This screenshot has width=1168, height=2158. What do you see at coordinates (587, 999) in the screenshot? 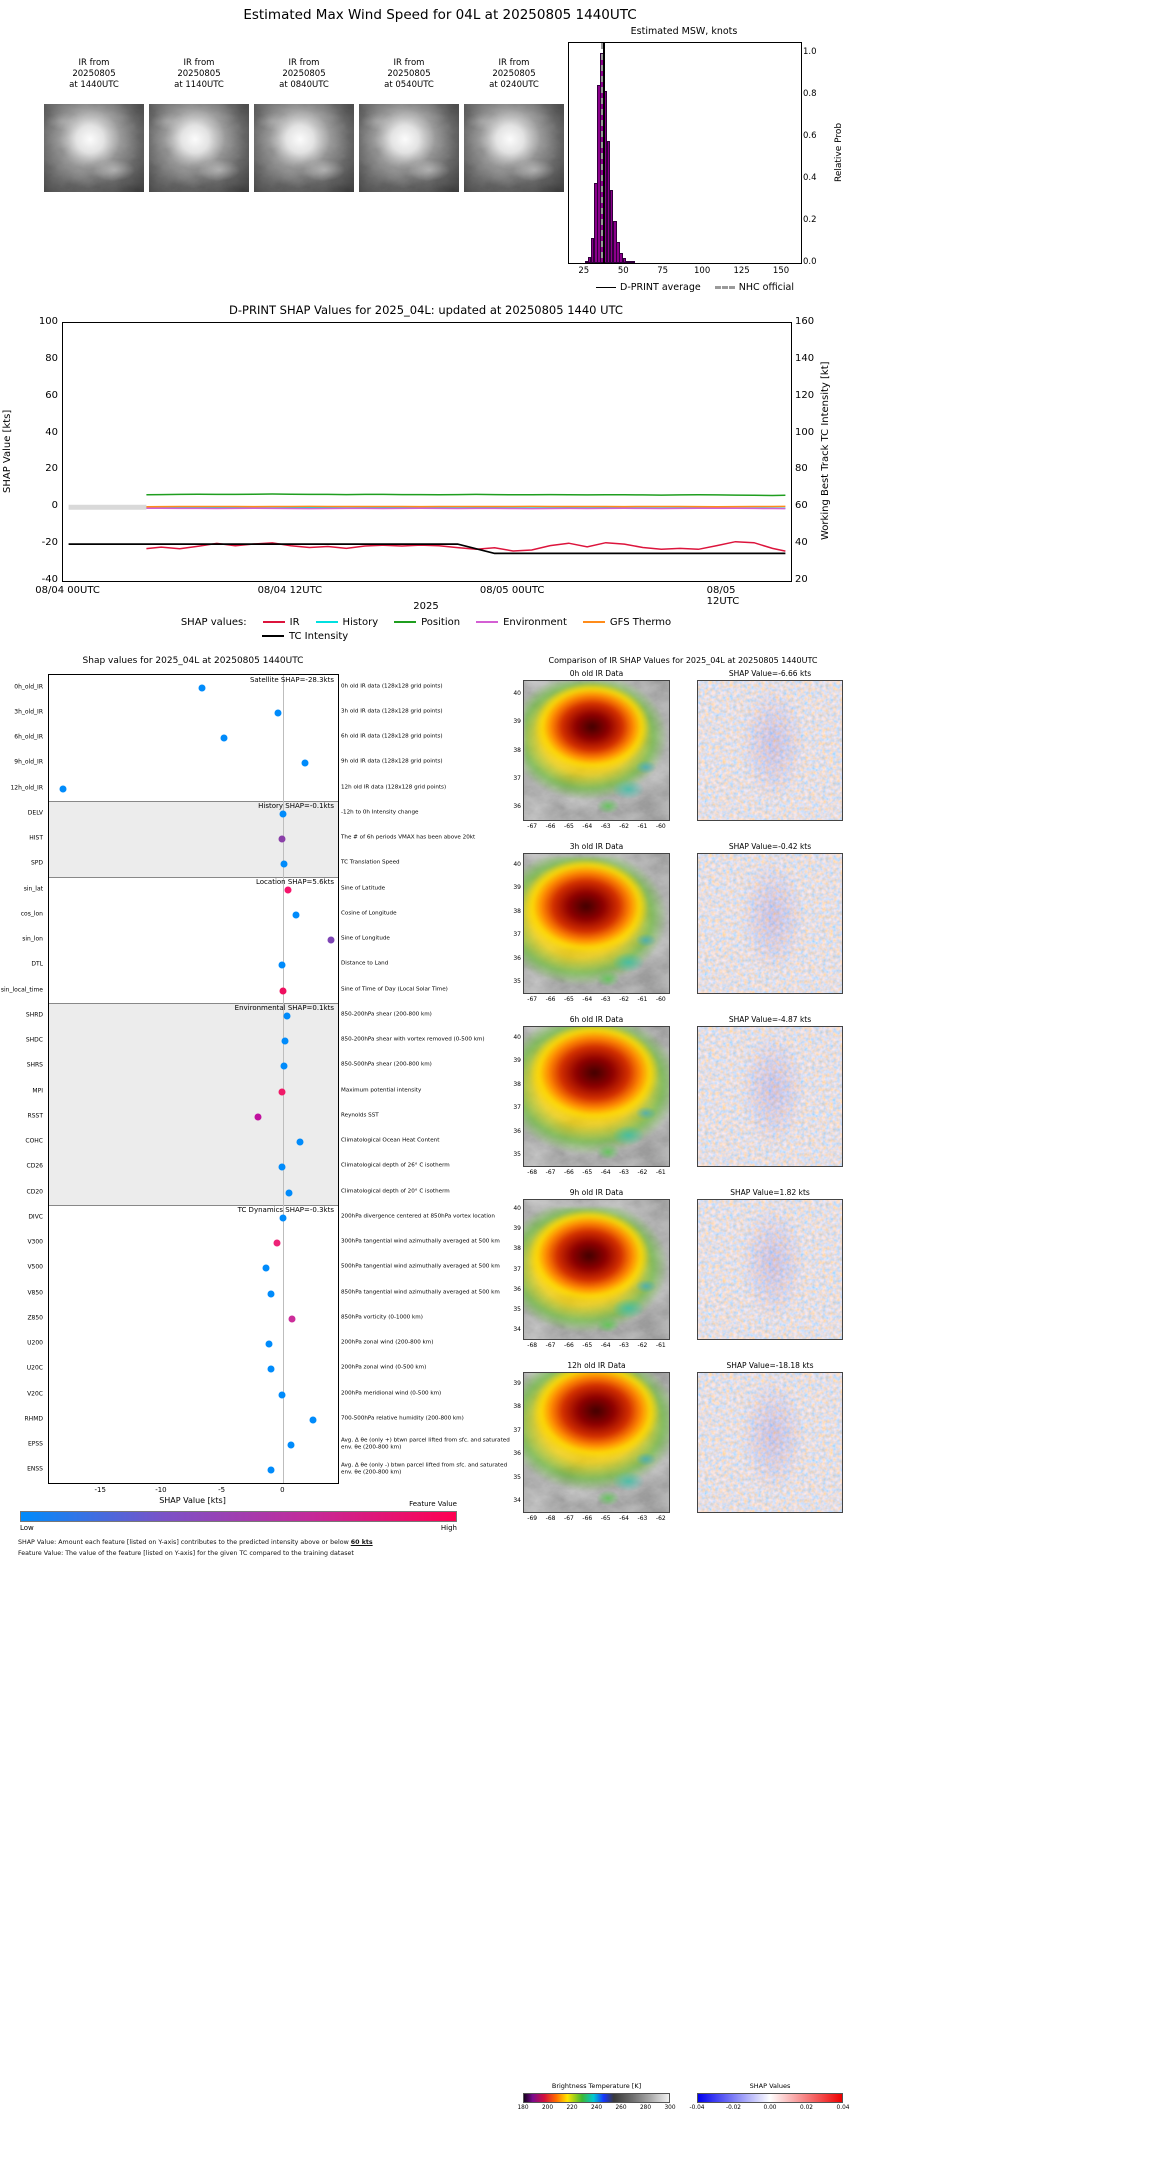
I see `longitude-tick-label: -64` at bounding box center [587, 999].